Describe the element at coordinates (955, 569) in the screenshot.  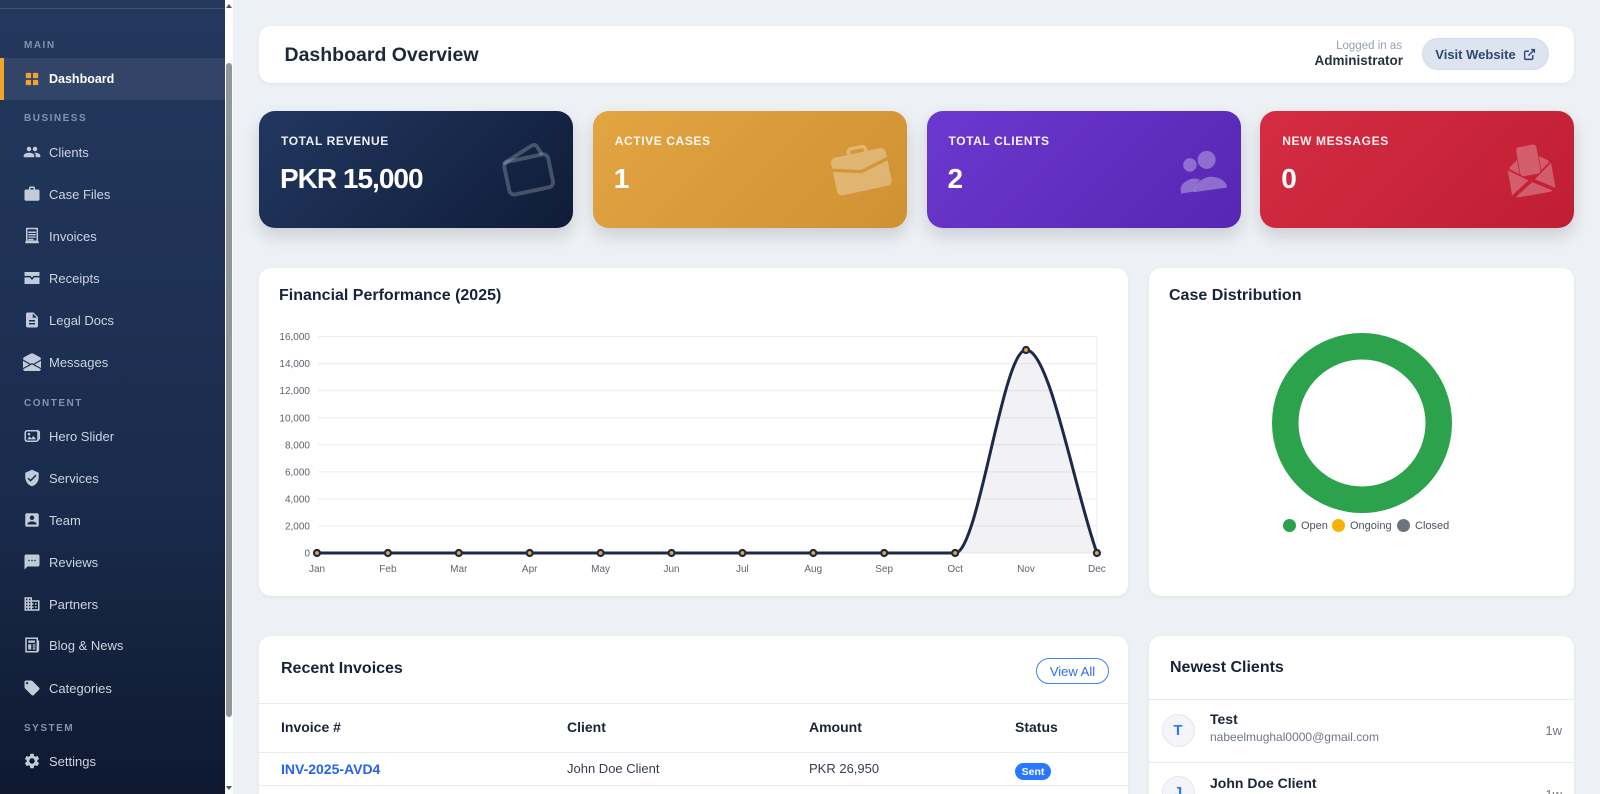
I see `svg-text: Oct` at that location.